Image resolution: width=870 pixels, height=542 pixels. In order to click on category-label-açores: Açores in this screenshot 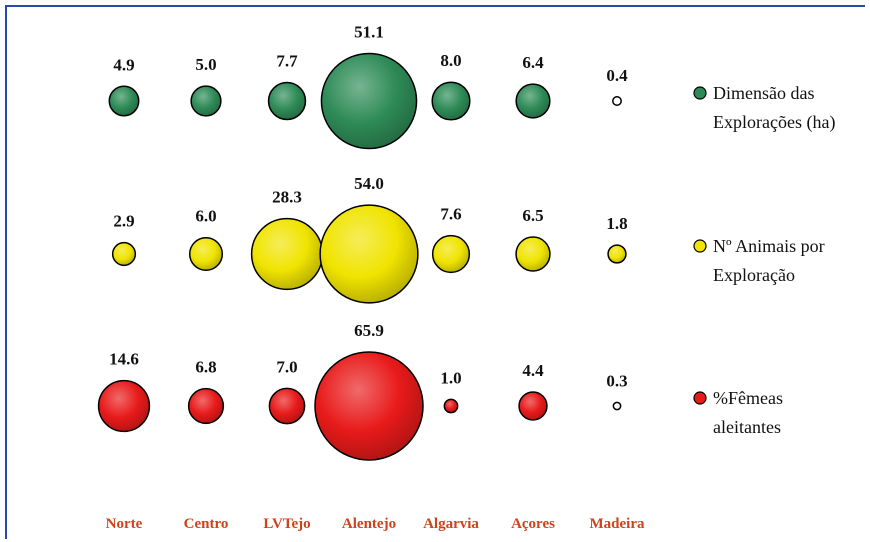, I will do `click(533, 524)`.